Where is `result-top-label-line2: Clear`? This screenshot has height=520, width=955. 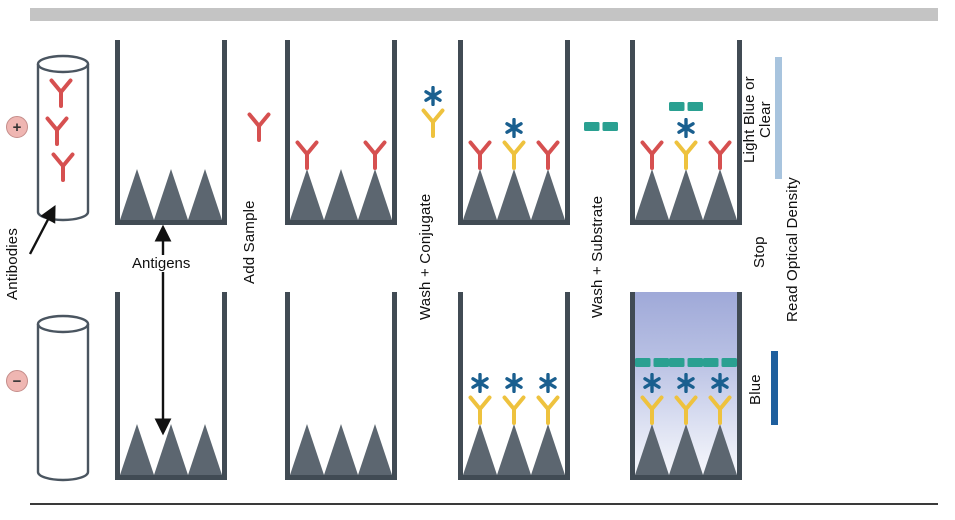
result-top-label-line2: Clear is located at coordinates (765, 120).